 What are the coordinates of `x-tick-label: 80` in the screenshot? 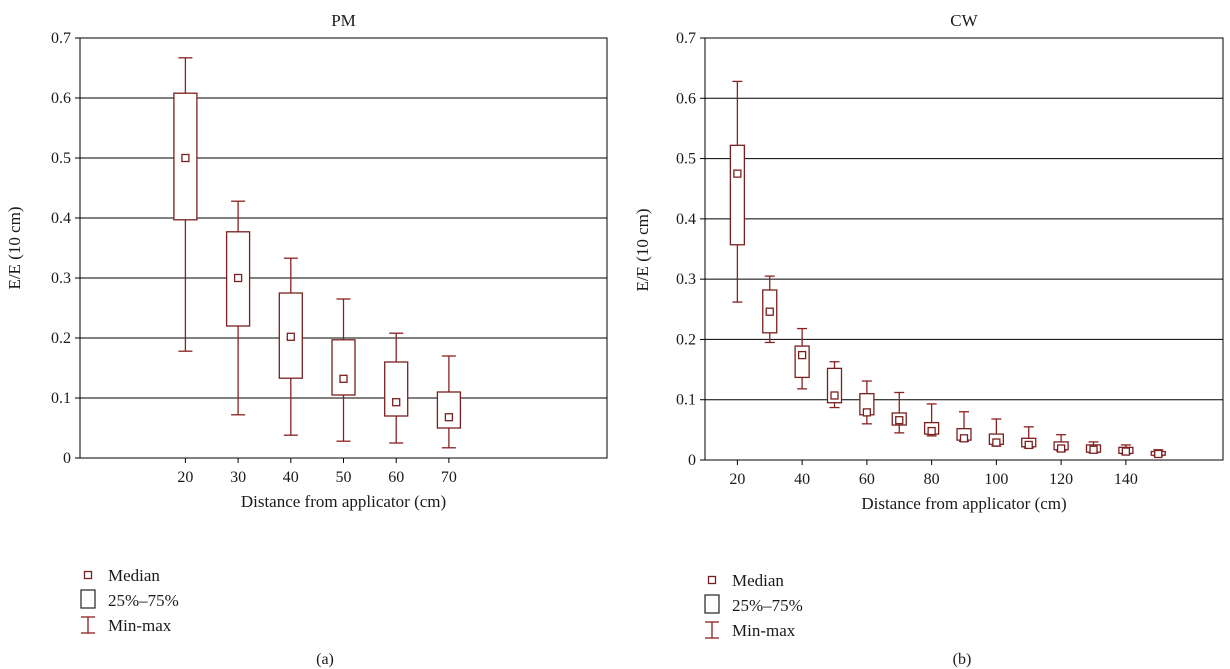 It's located at (932, 479).